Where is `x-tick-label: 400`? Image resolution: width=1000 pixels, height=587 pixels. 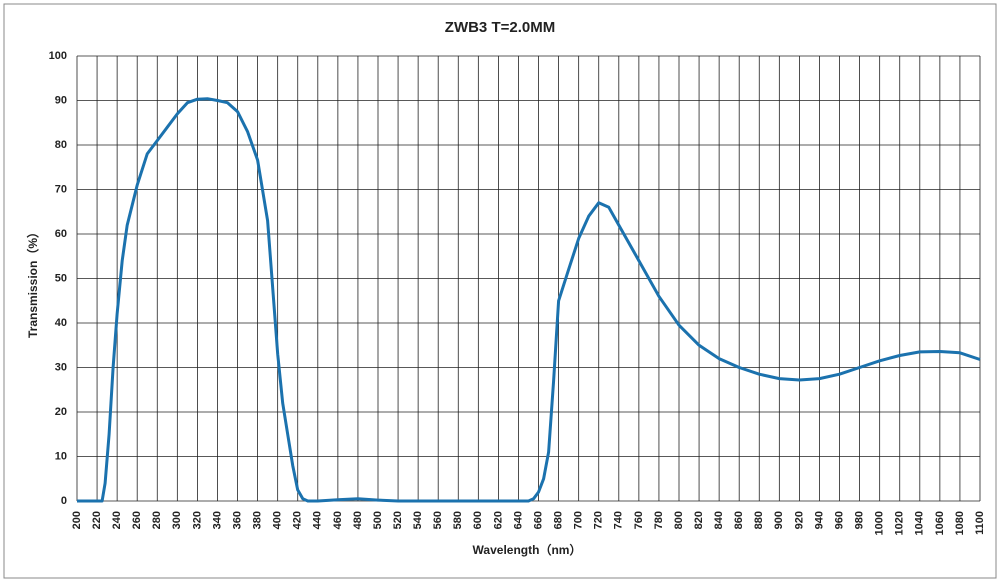
x-tick-label: 400 is located at coordinates (278, 520).